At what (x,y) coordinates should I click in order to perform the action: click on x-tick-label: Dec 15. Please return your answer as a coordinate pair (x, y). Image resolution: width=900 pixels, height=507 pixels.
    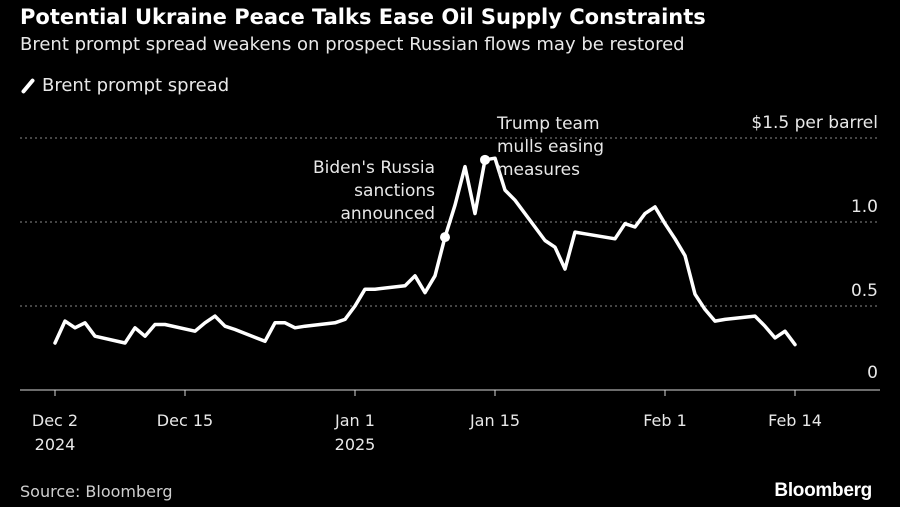
    Looking at the image, I should click on (185, 420).